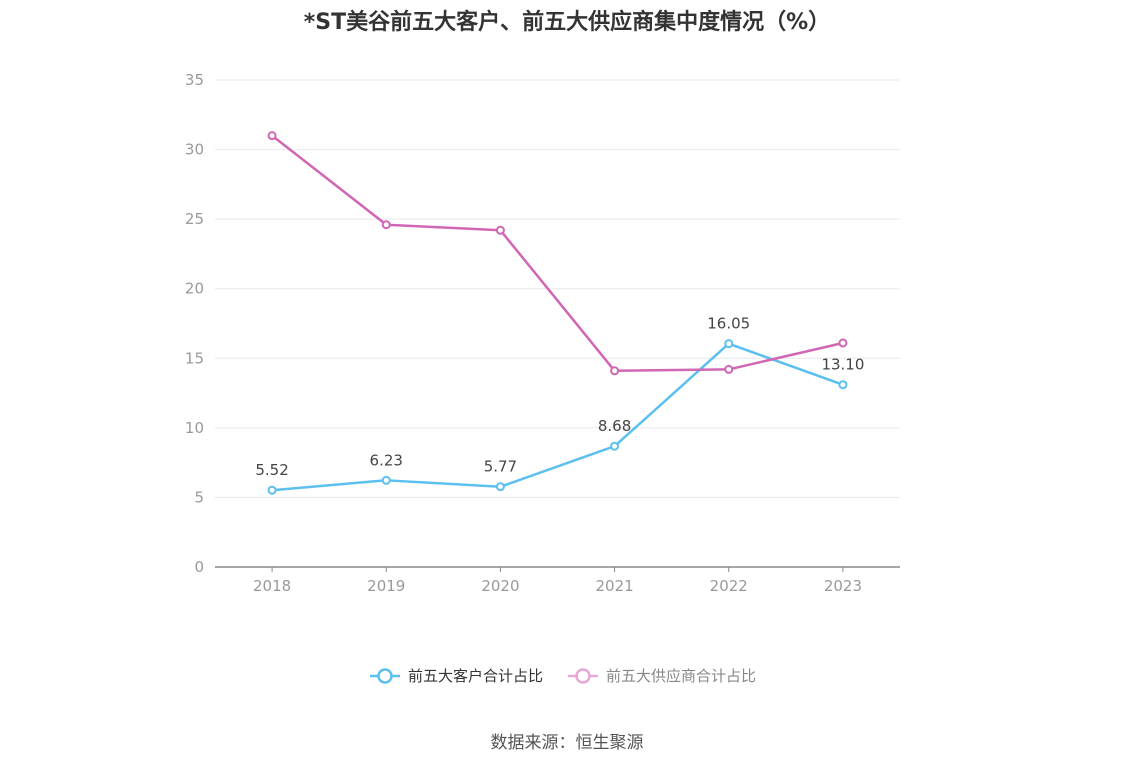 This screenshot has height=766, width=1134. I want to click on x-tick-label: 2020, so click(500, 586).